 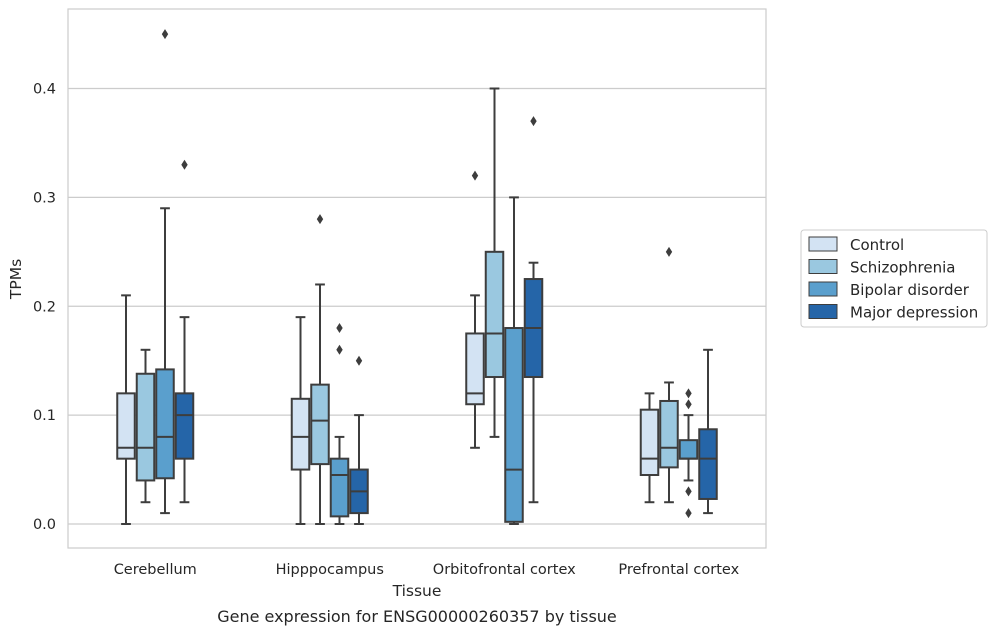 What do you see at coordinates (910, 290) in the screenshot?
I see `legend-label: Bipolar disorder` at bounding box center [910, 290].